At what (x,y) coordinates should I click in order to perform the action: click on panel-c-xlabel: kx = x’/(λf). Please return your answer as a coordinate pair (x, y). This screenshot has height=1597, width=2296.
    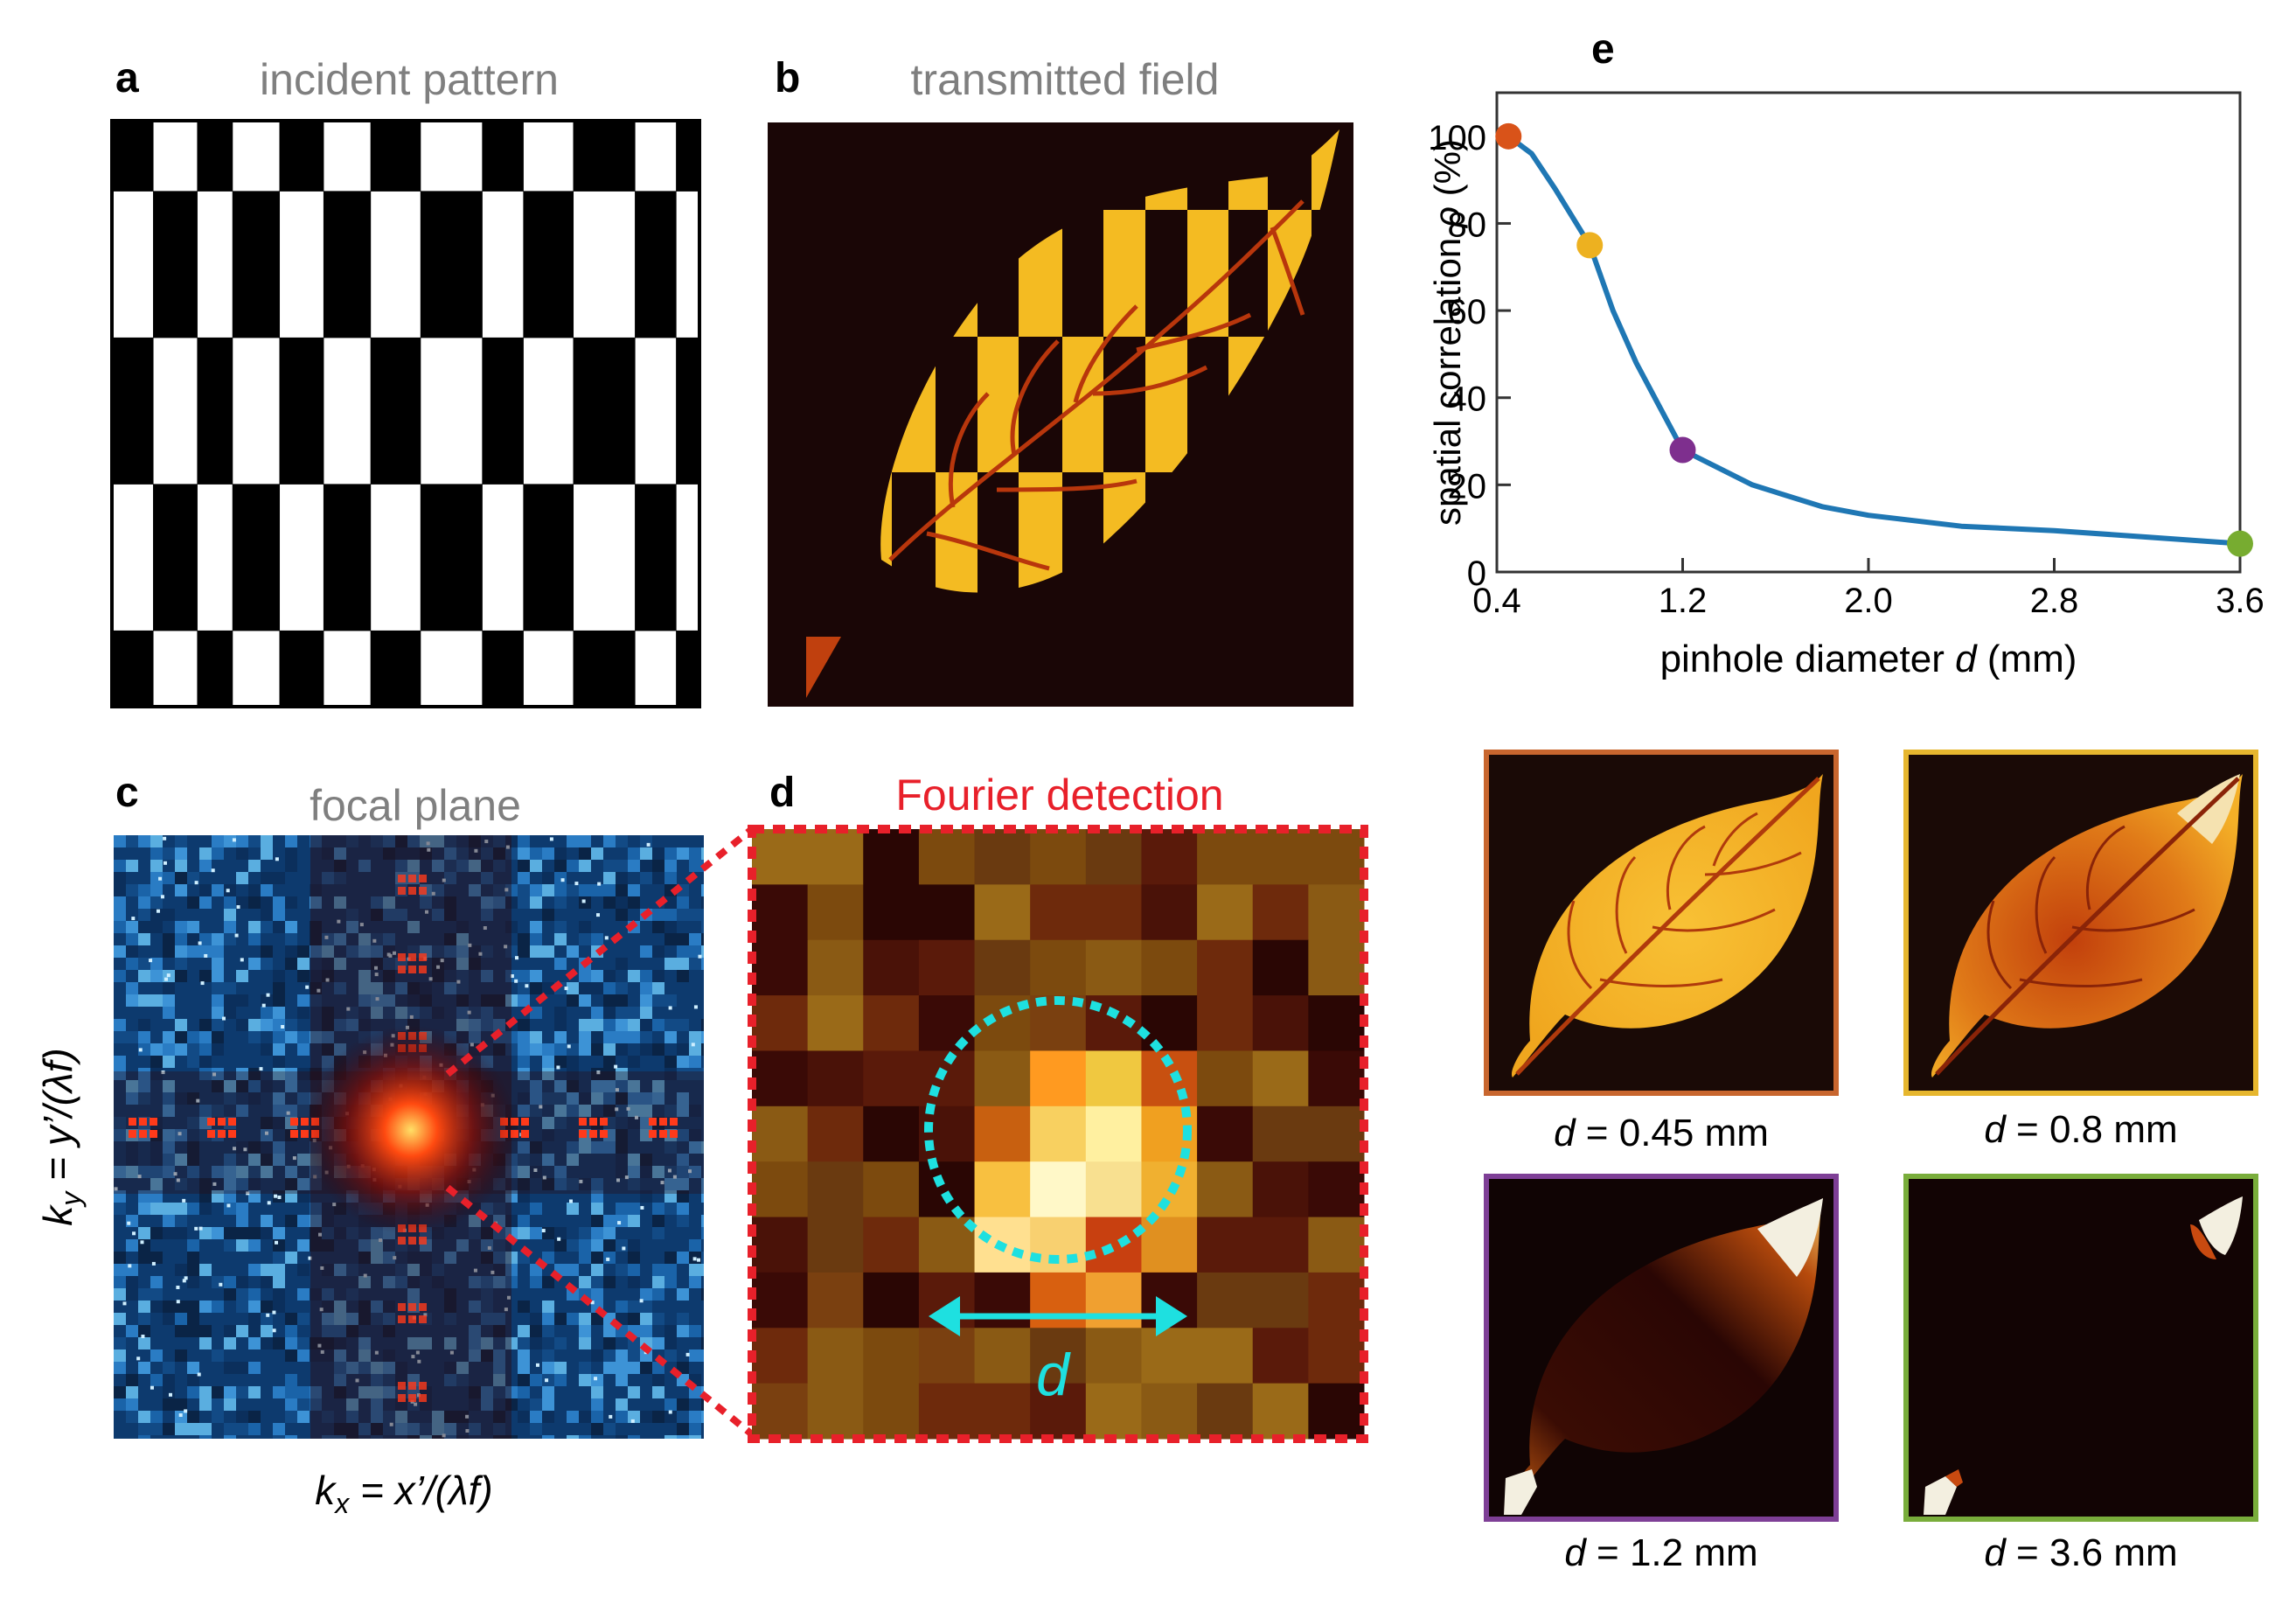
    Looking at the image, I should click on (403, 1493).